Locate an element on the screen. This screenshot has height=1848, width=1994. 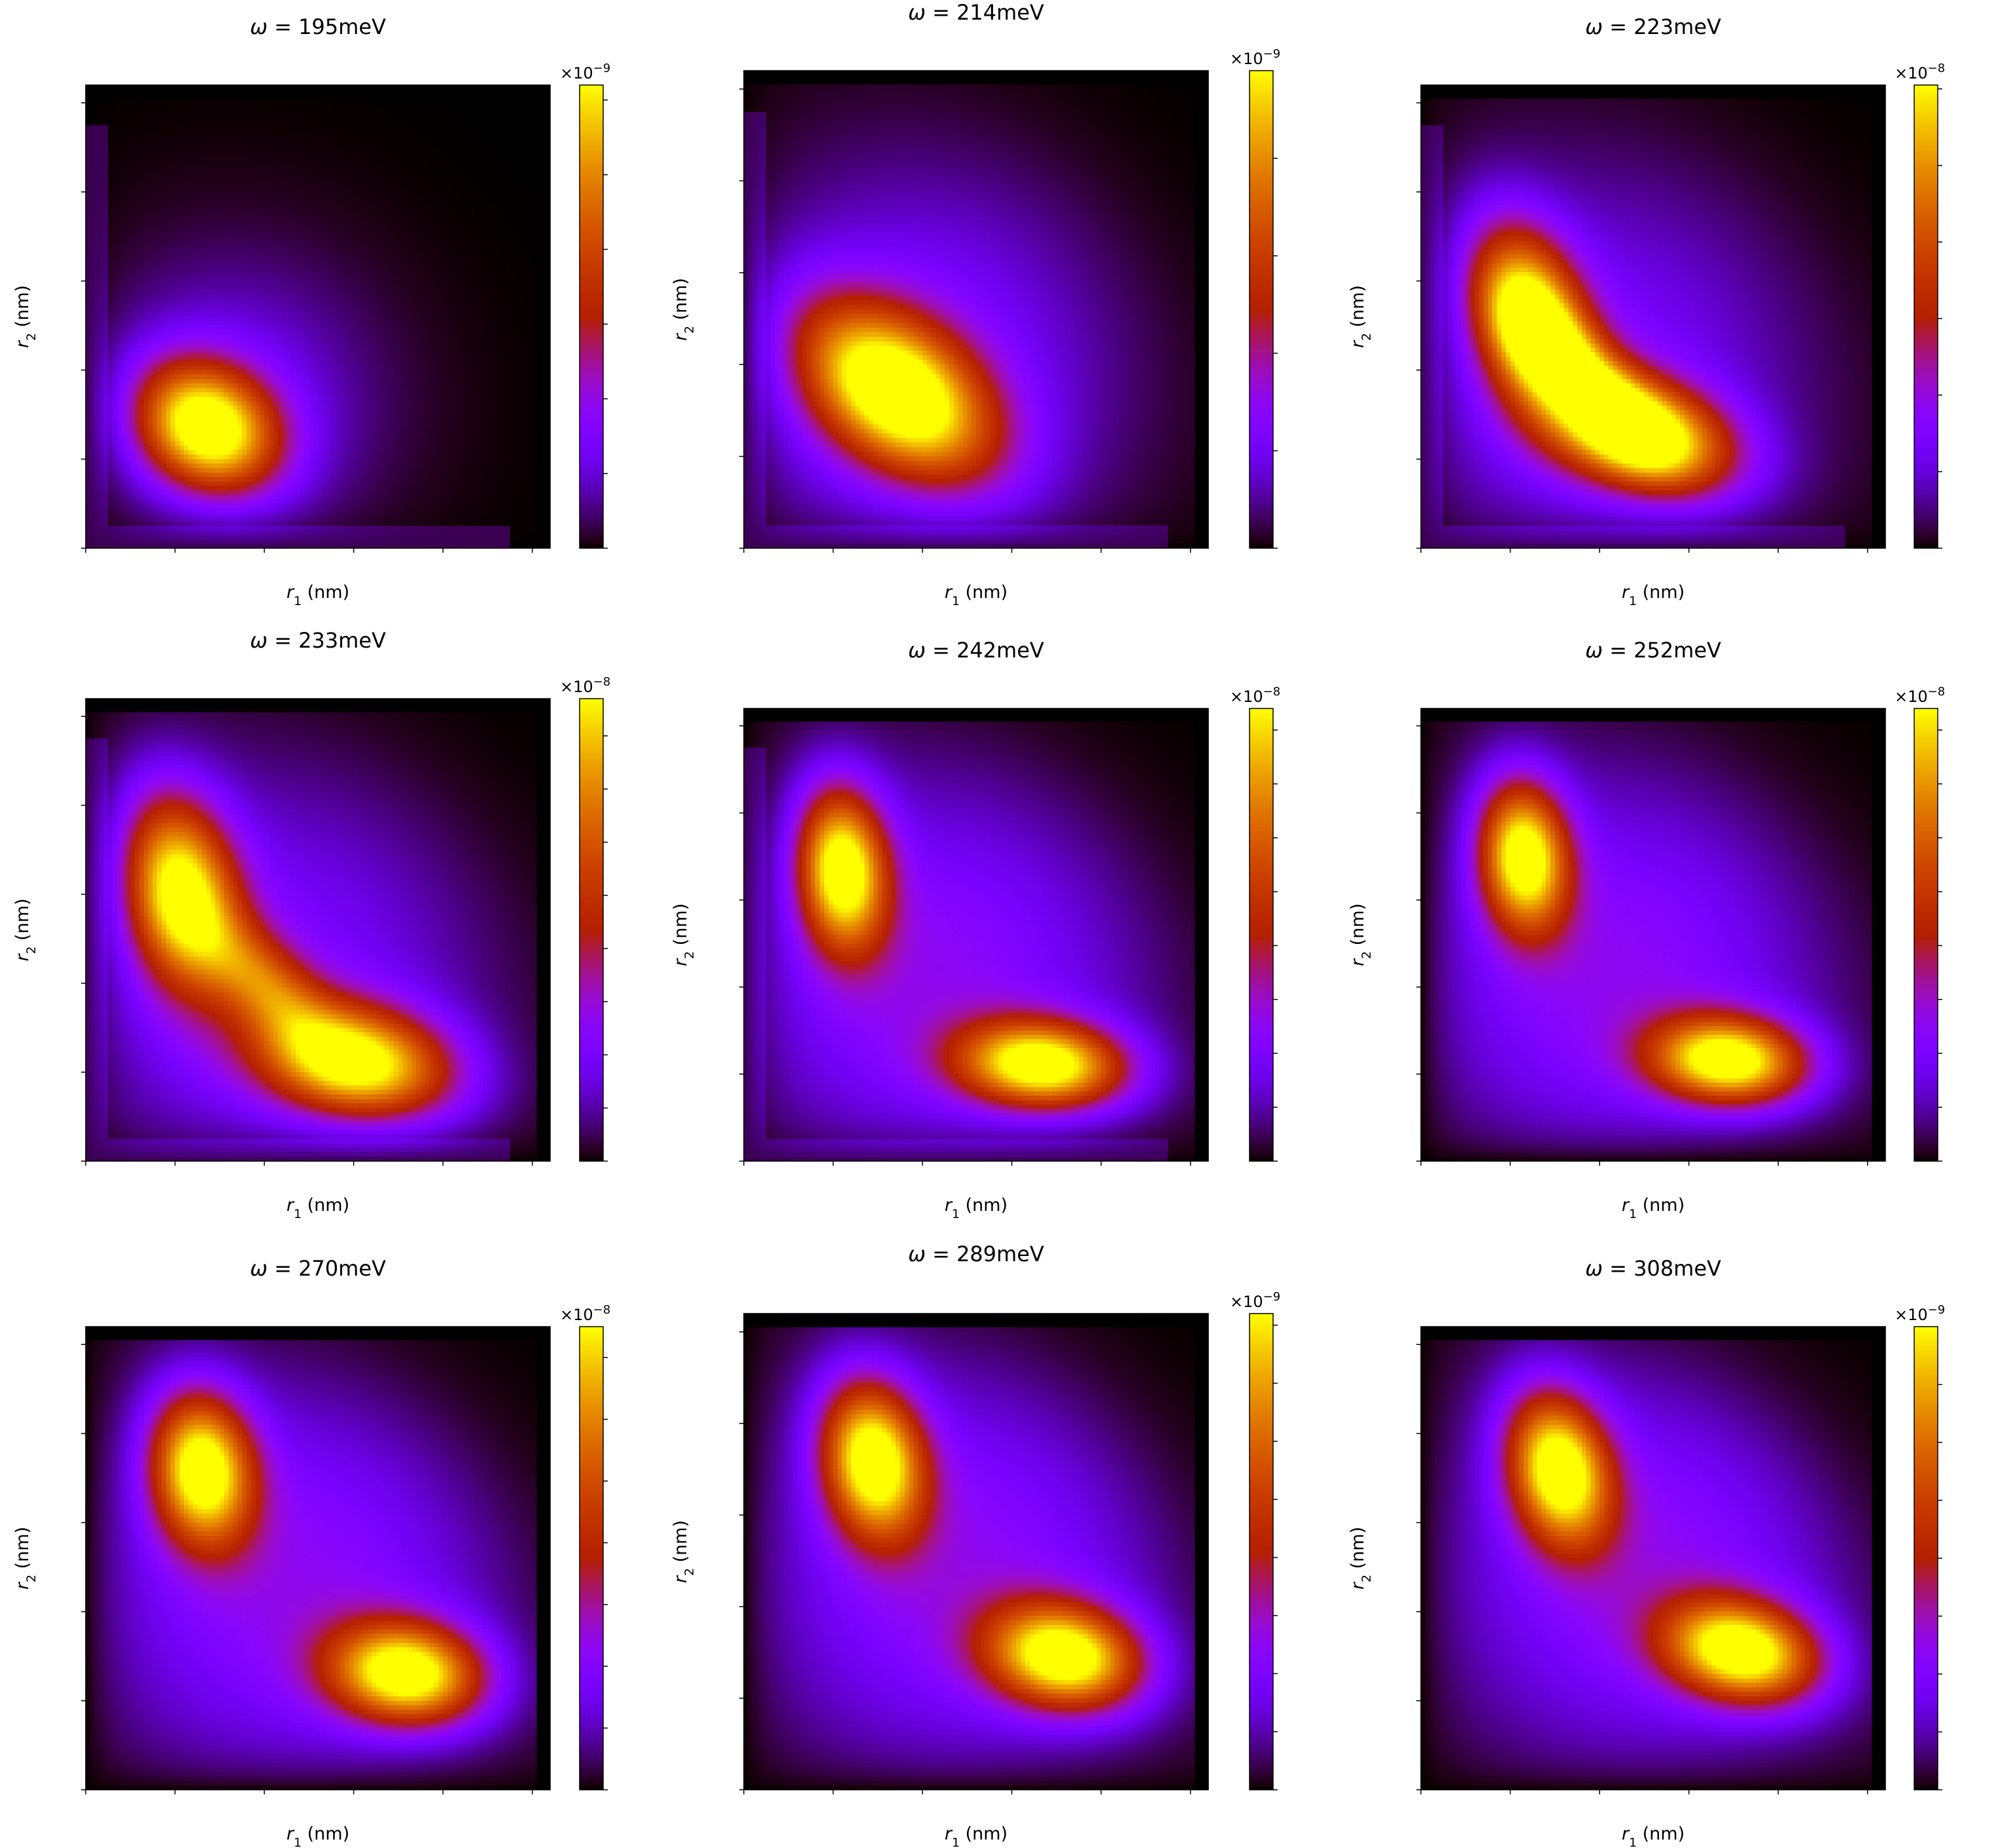
panel-title: ω = 270meV is located at coordinates (318, 1268).